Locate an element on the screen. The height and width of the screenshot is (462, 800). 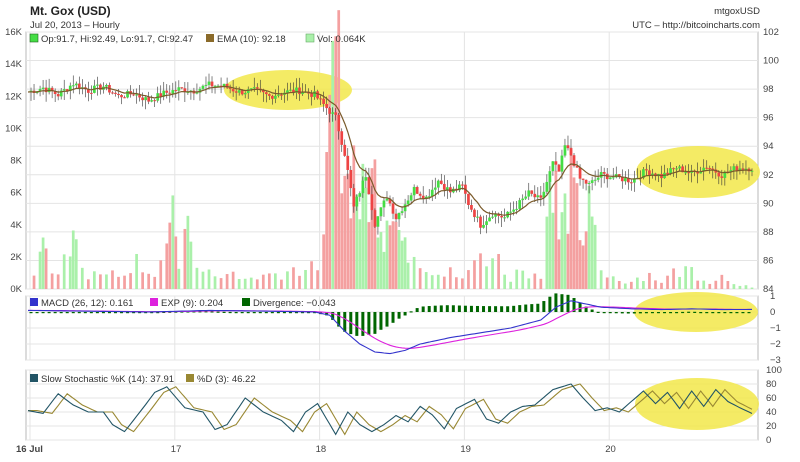
exp-legend: EXP (9): 0.204 is located at coordinates (192, 303).